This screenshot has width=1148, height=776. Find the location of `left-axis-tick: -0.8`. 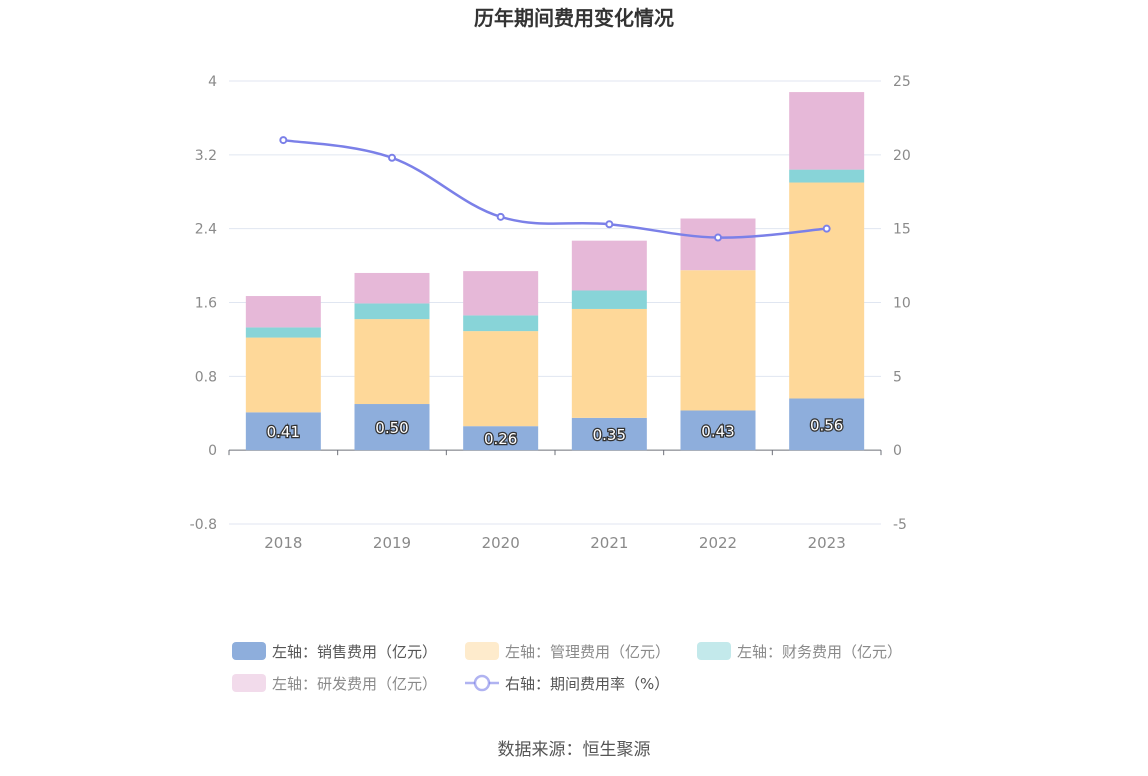

left-axis-tick: -0.8 is located at coordinates (203, 525).